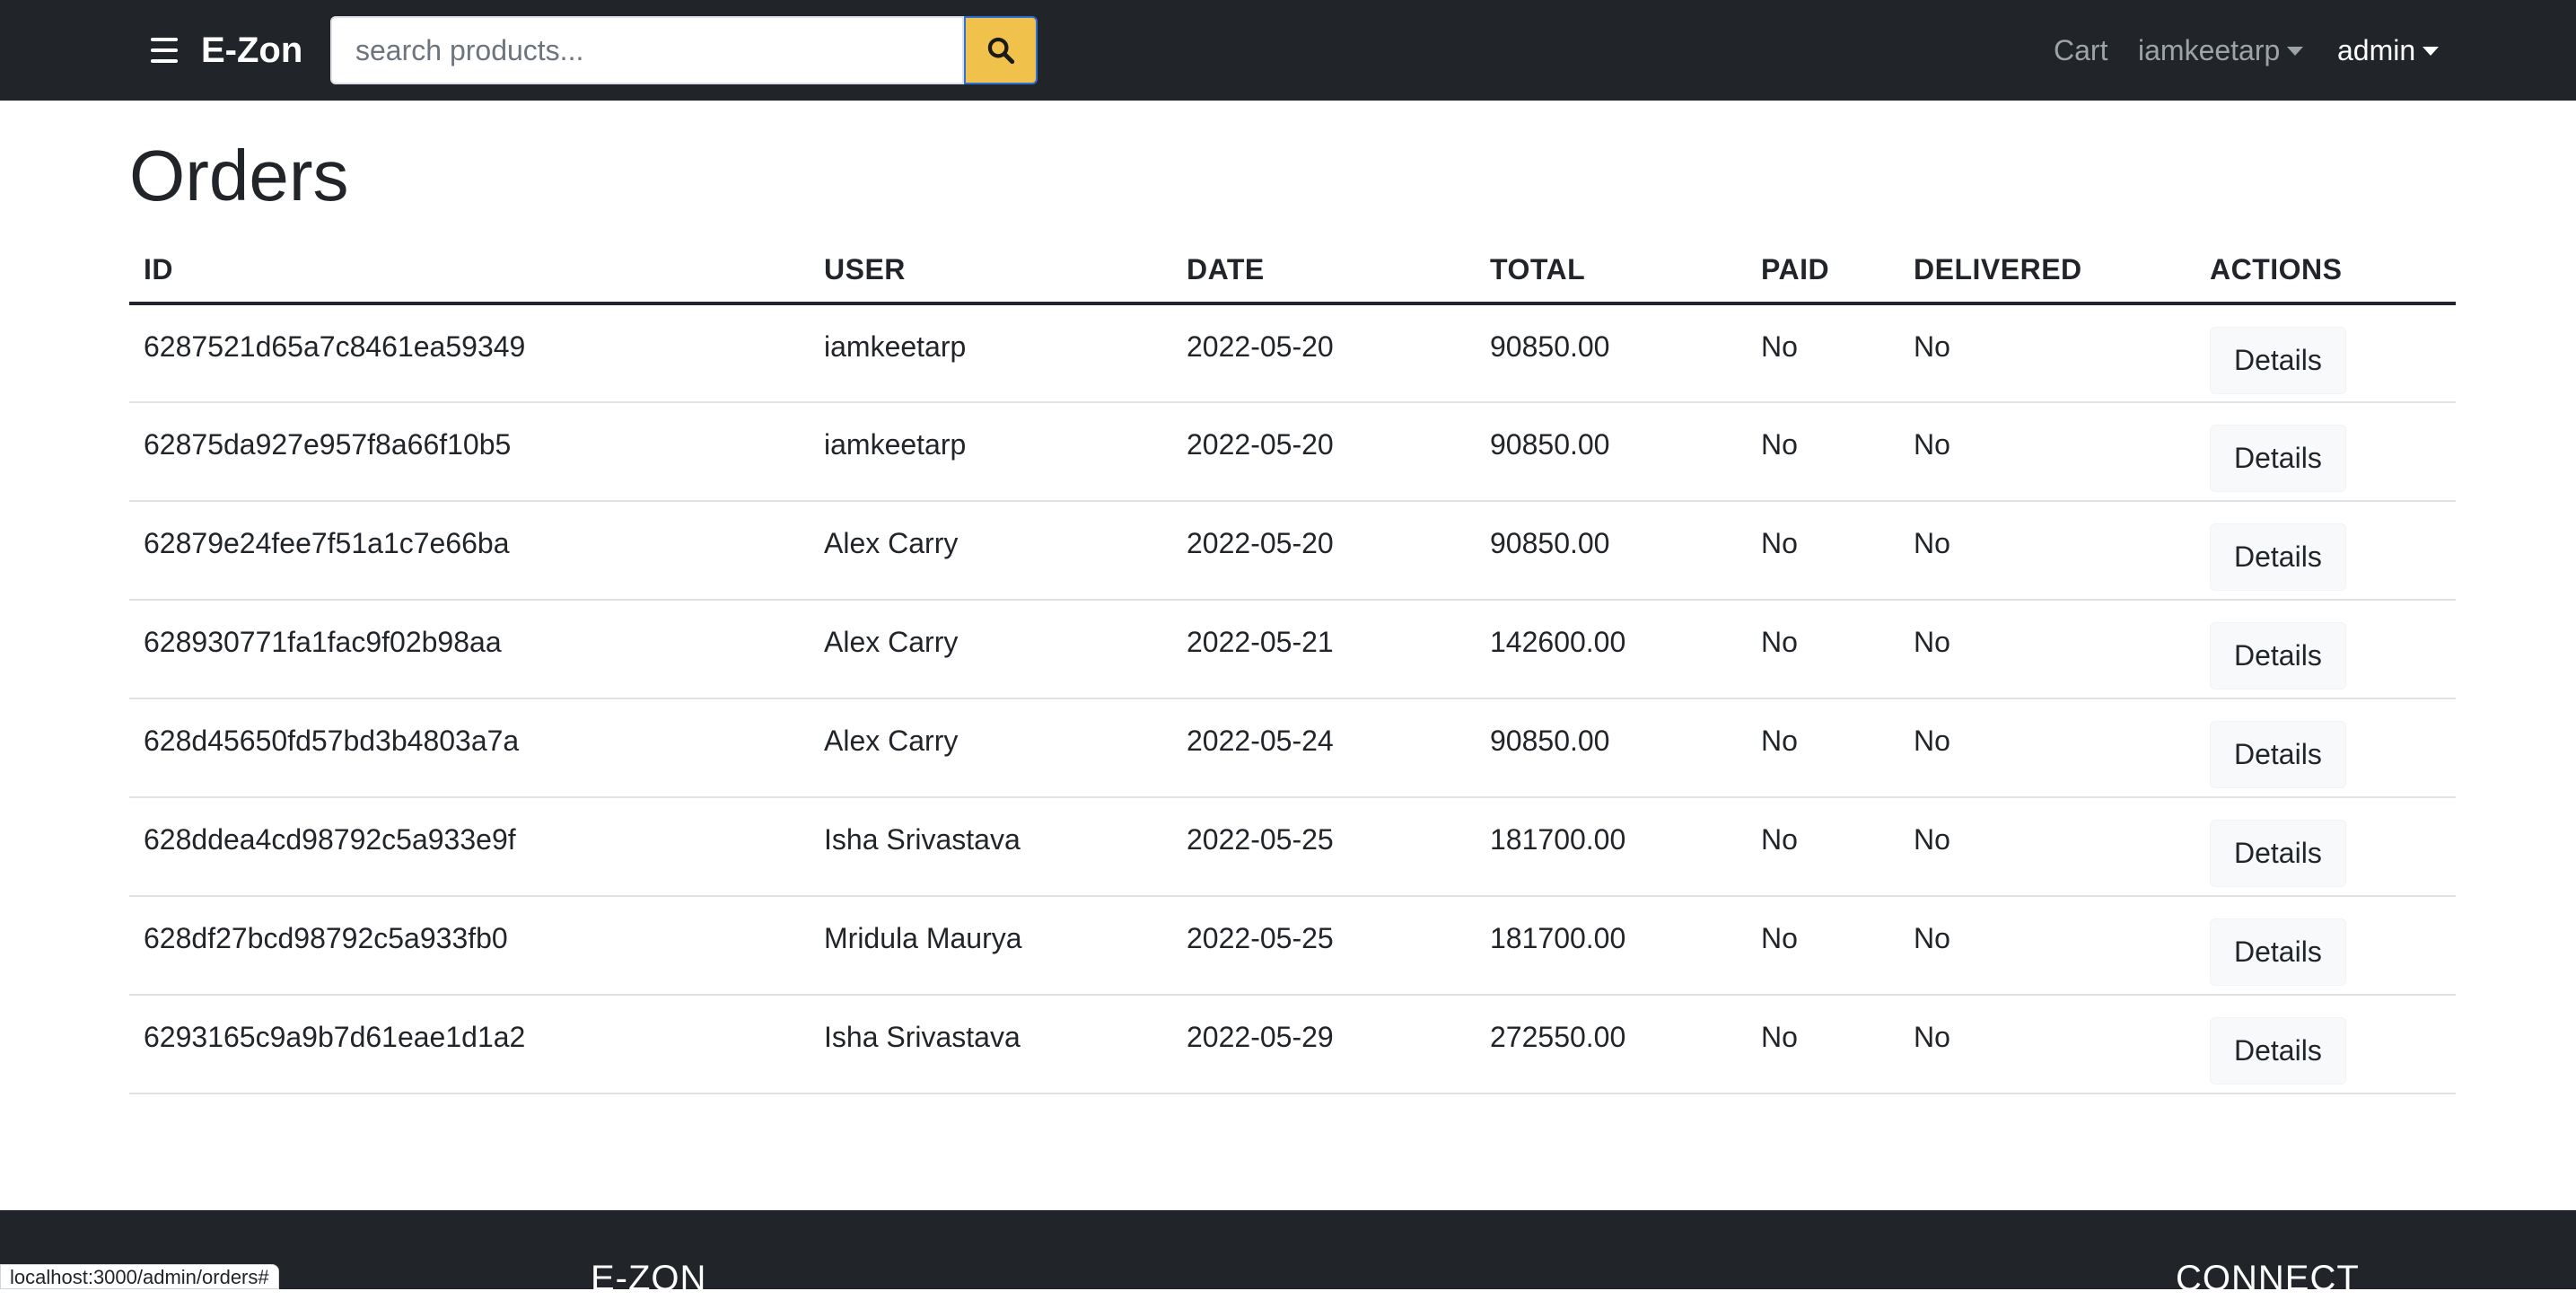 The image size is (2576, 1300). Describe the element at coordinates (1611, 270) in the screenshot. I see `column-header-total: TOTAL` at that location.